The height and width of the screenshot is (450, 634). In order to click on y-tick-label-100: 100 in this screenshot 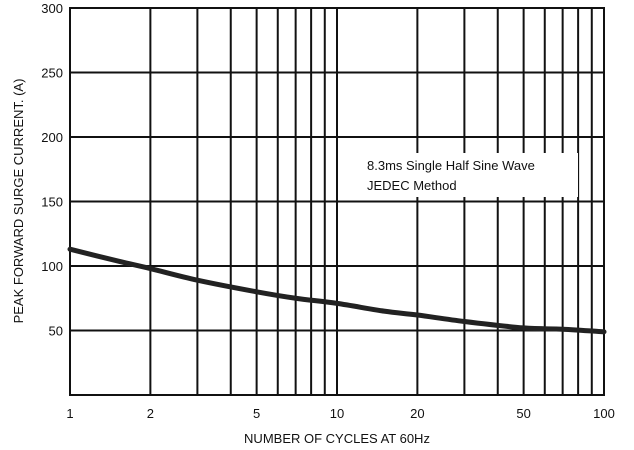, I will do `click(52, 266)`.